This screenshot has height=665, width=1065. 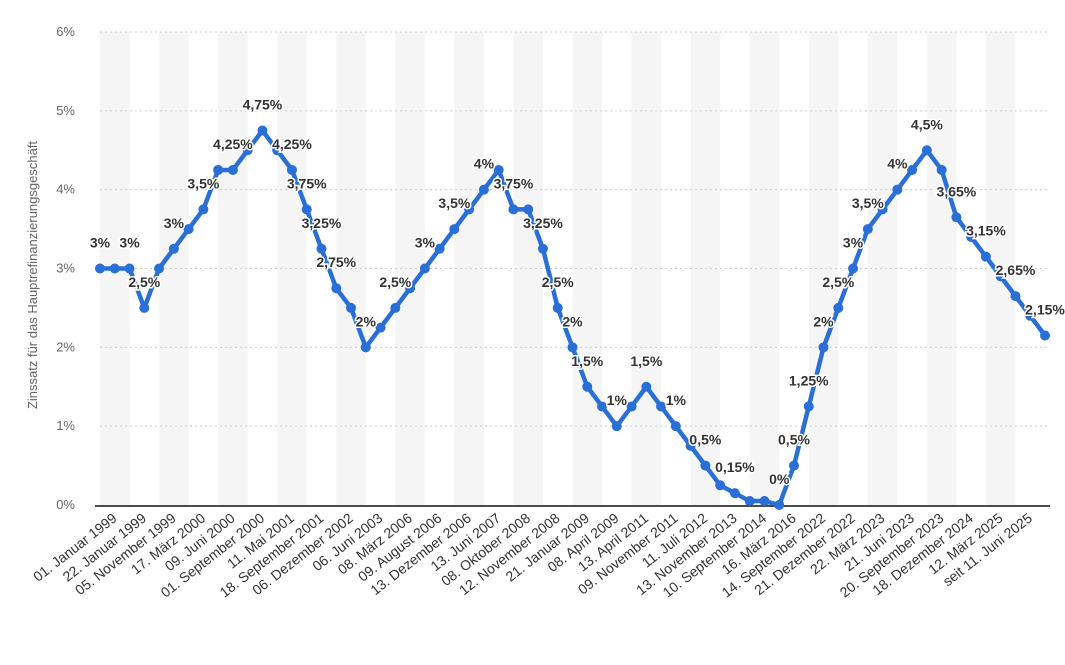 What do you see at coordinates (65, 110) in the screenshot?
I see `y-tick-label: 5%` at bounding box center [65, 110].